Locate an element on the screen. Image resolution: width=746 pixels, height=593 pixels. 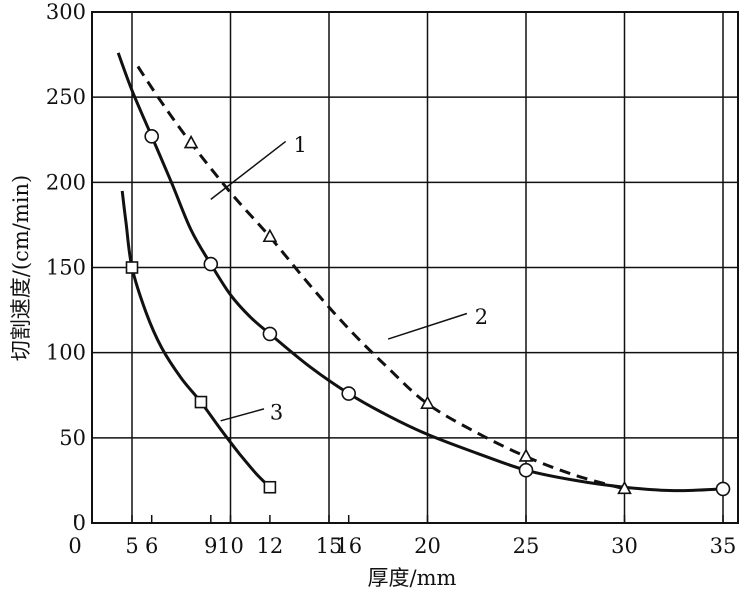
x-tick-label: 35 is located at coordinates (723, 546).